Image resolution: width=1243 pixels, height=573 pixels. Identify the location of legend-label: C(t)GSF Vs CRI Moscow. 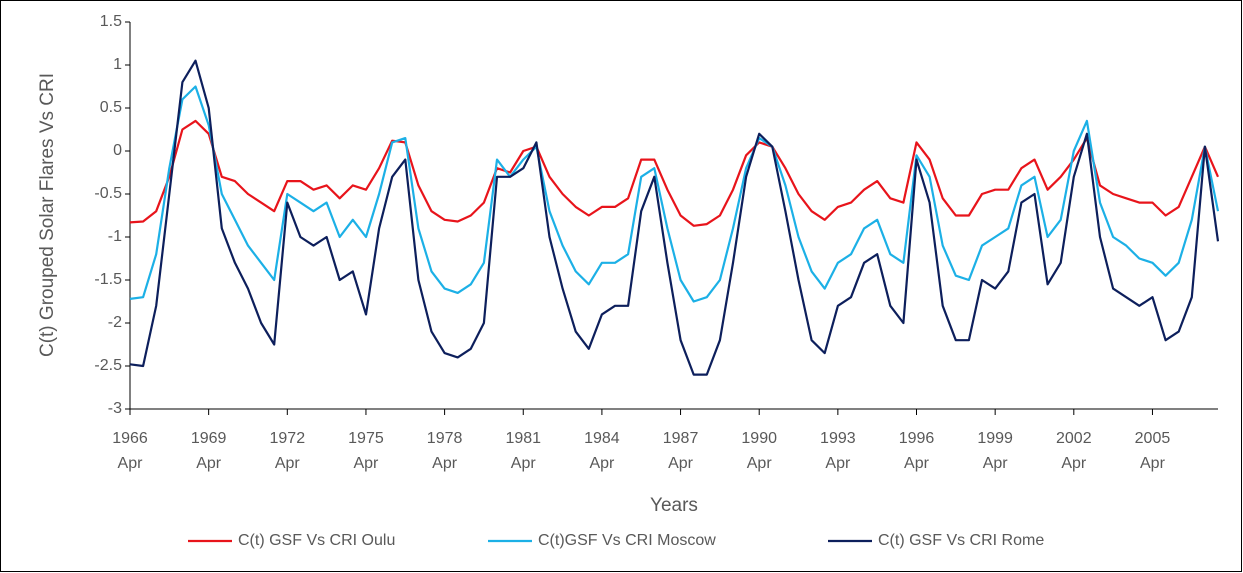
(627, 540).